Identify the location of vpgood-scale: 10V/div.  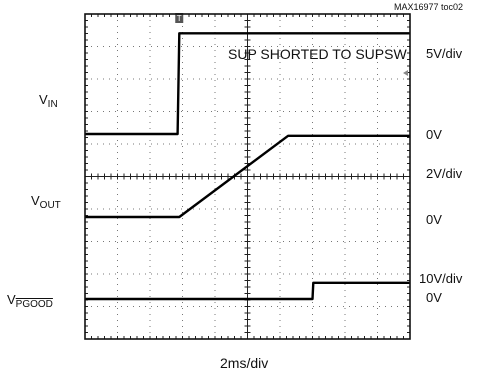
(441, 278).